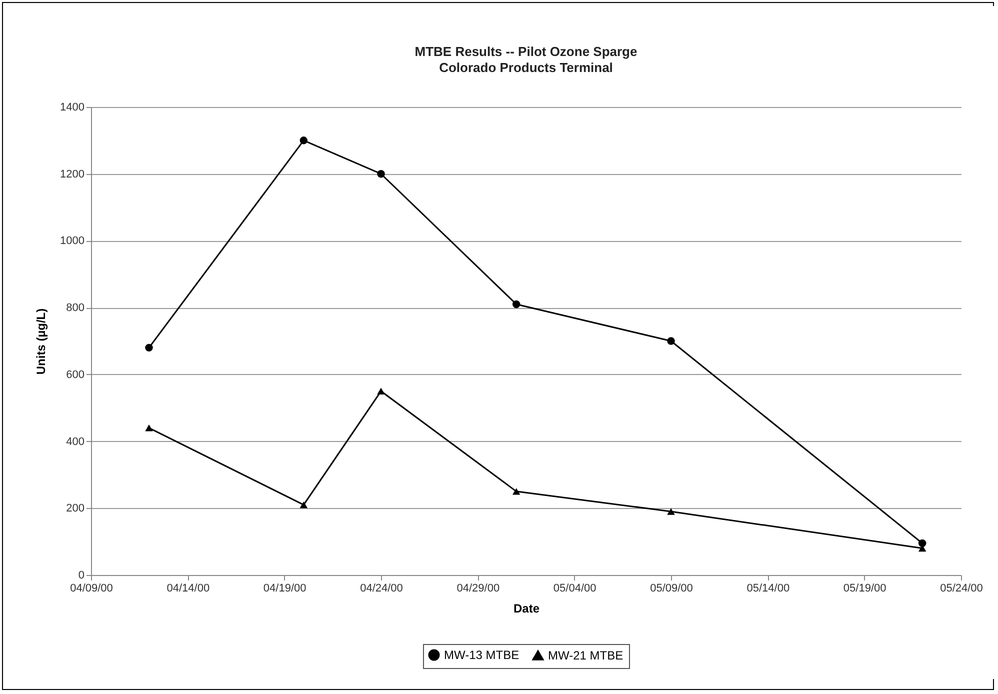  What do you see at coordinates (526, 609) in the screenshot?
I see `x-axis-title: Date` at bounding box center [526, 609].